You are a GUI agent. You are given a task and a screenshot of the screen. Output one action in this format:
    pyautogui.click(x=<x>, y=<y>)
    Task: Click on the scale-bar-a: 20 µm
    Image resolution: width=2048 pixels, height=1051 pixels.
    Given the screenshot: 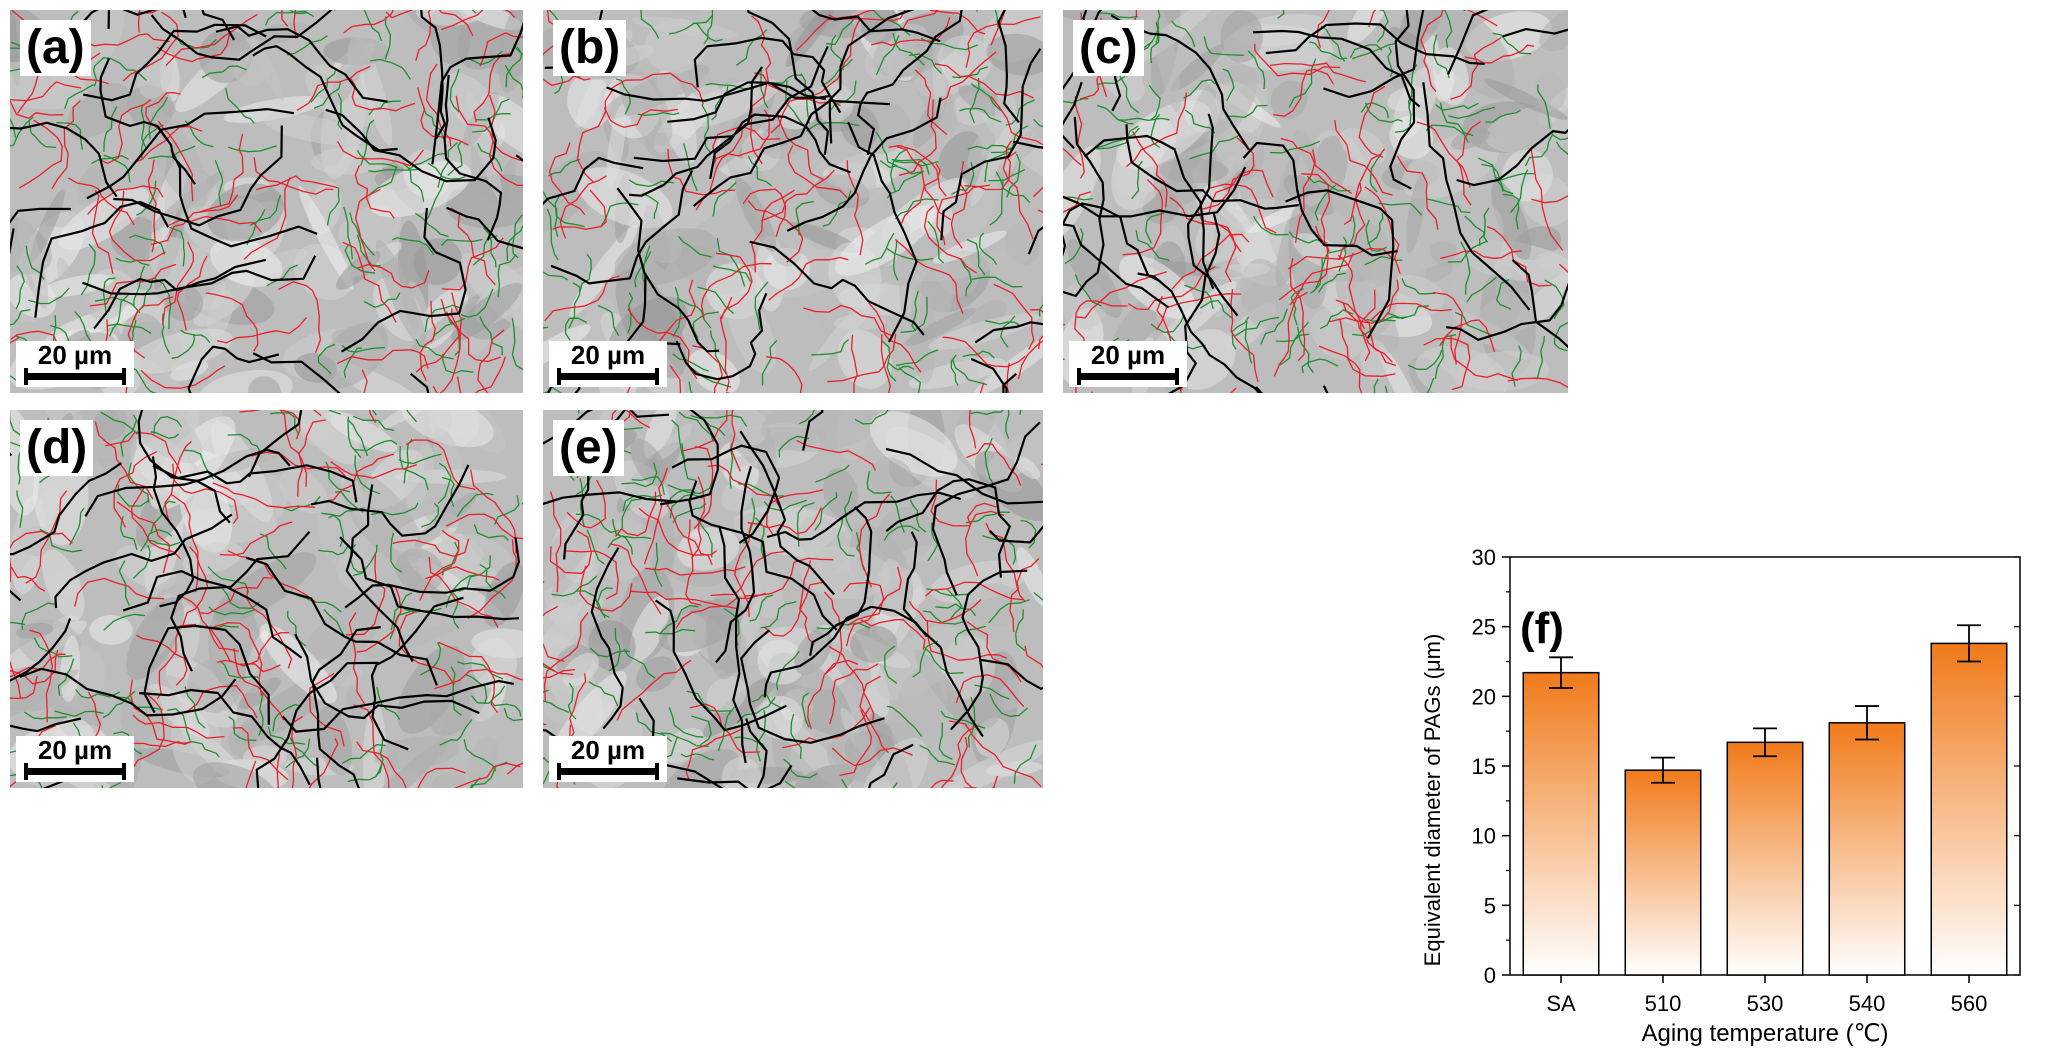 What is the action you would take?
    pyautogui.click(x=75, y=364)
    